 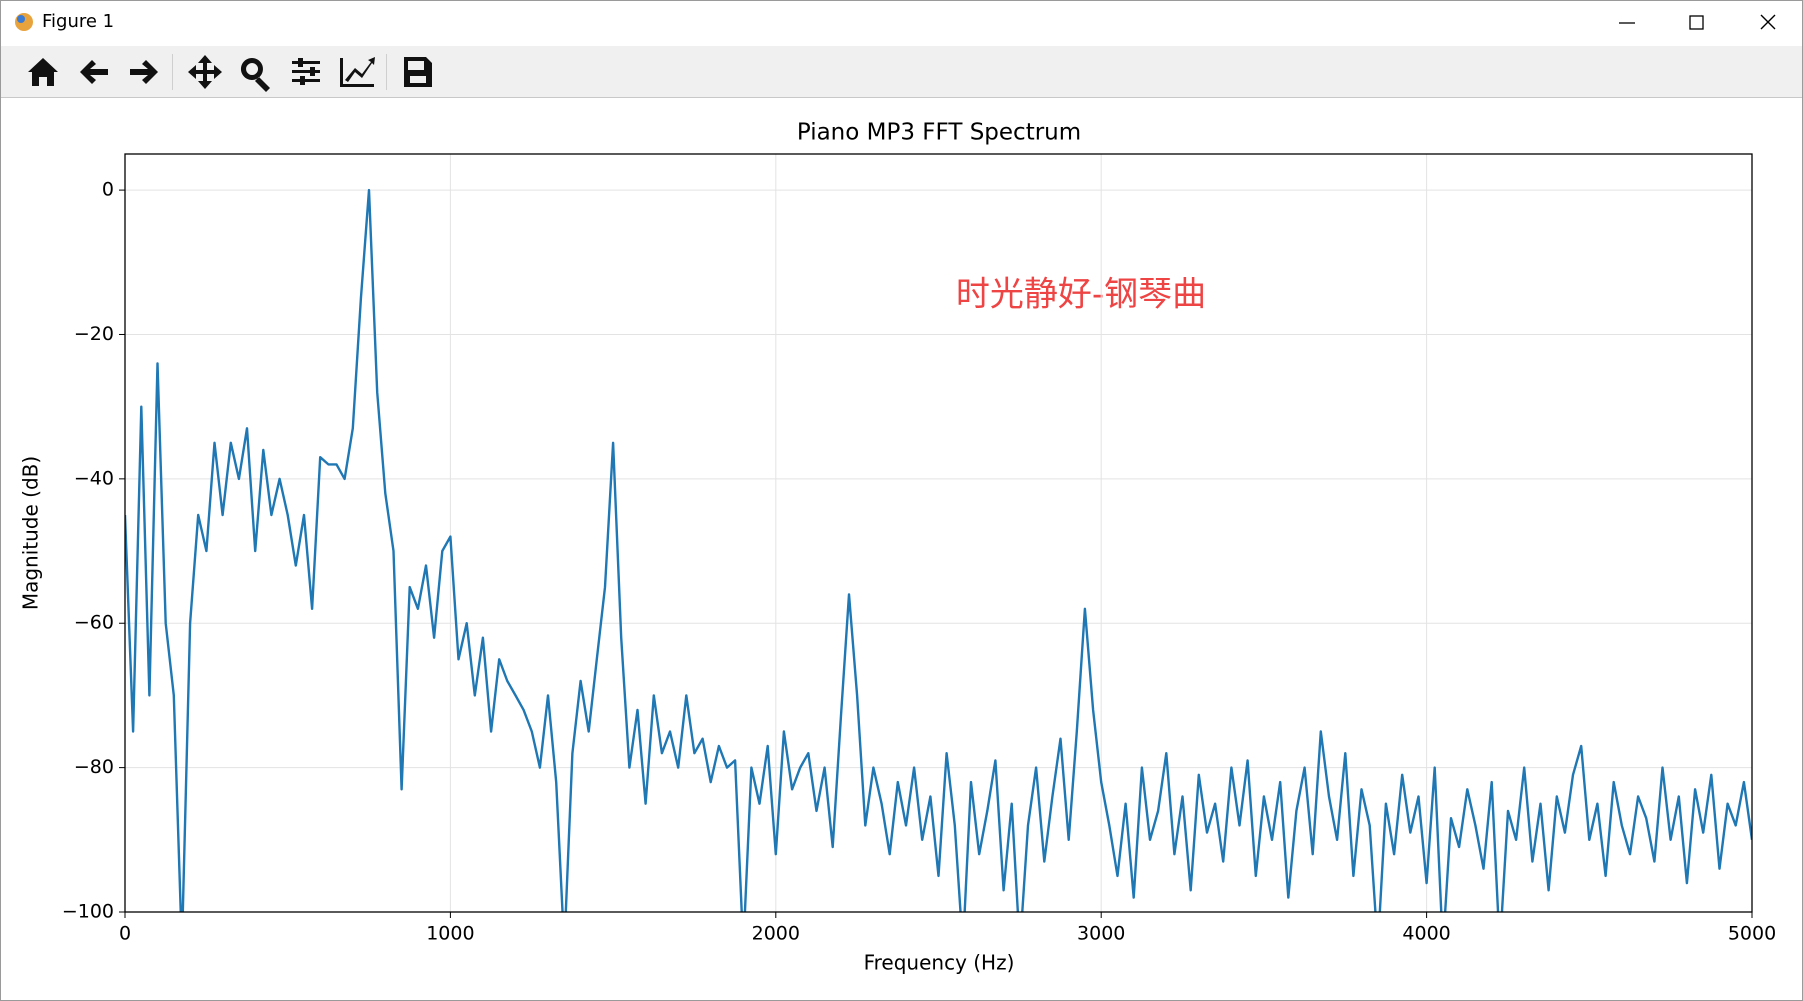 I want to click on edit-axis-button, so click(x=357, y=72).